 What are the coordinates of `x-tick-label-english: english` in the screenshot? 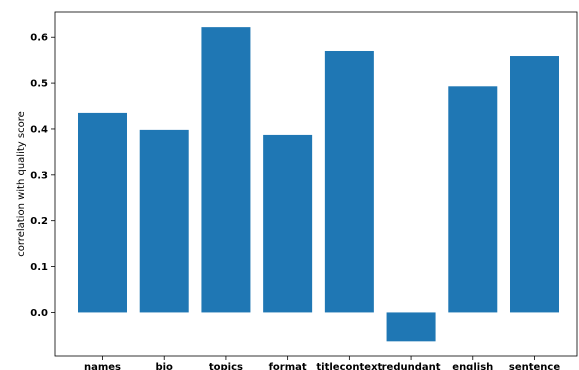 It's located at (472, 366).